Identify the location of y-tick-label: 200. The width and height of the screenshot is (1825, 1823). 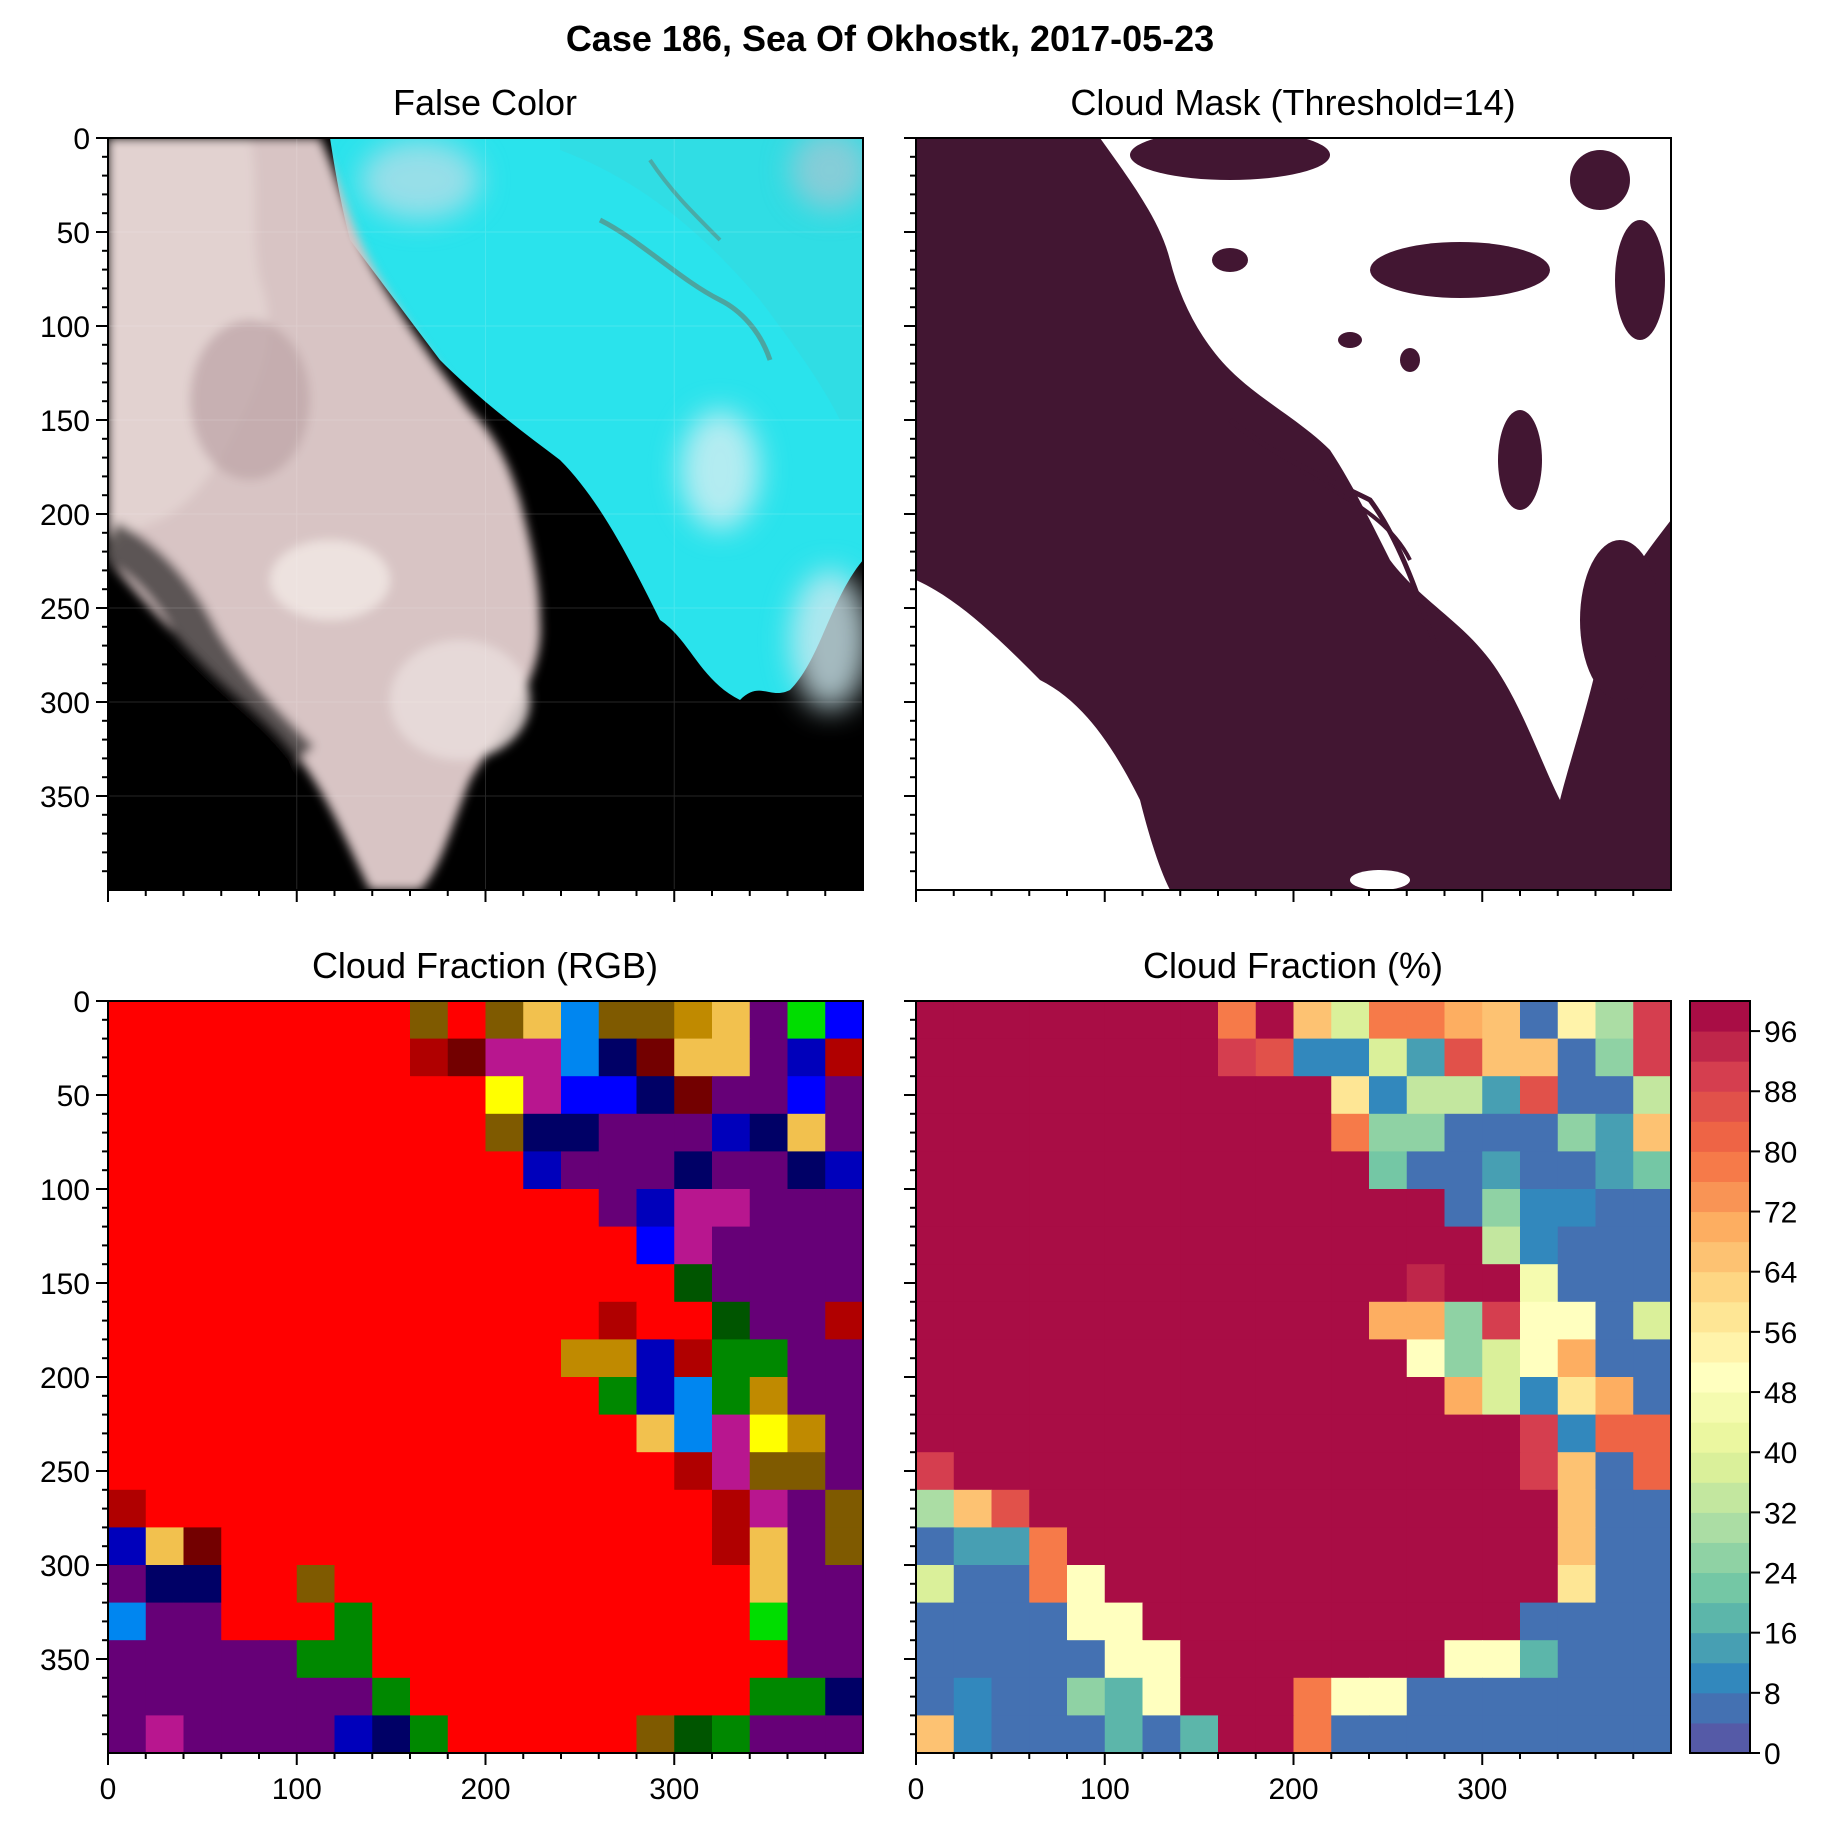
(65, 515).